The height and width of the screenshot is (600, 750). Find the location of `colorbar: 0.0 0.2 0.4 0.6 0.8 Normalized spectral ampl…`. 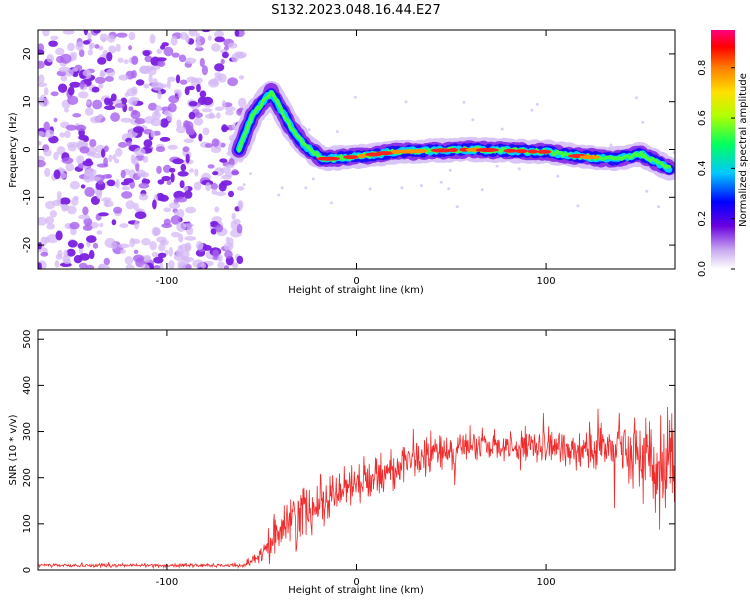

colorbar: 0.0 0.2 0.4 0.6 0.8 Normalized spectral ampl… is located at coordinates (723, 153).